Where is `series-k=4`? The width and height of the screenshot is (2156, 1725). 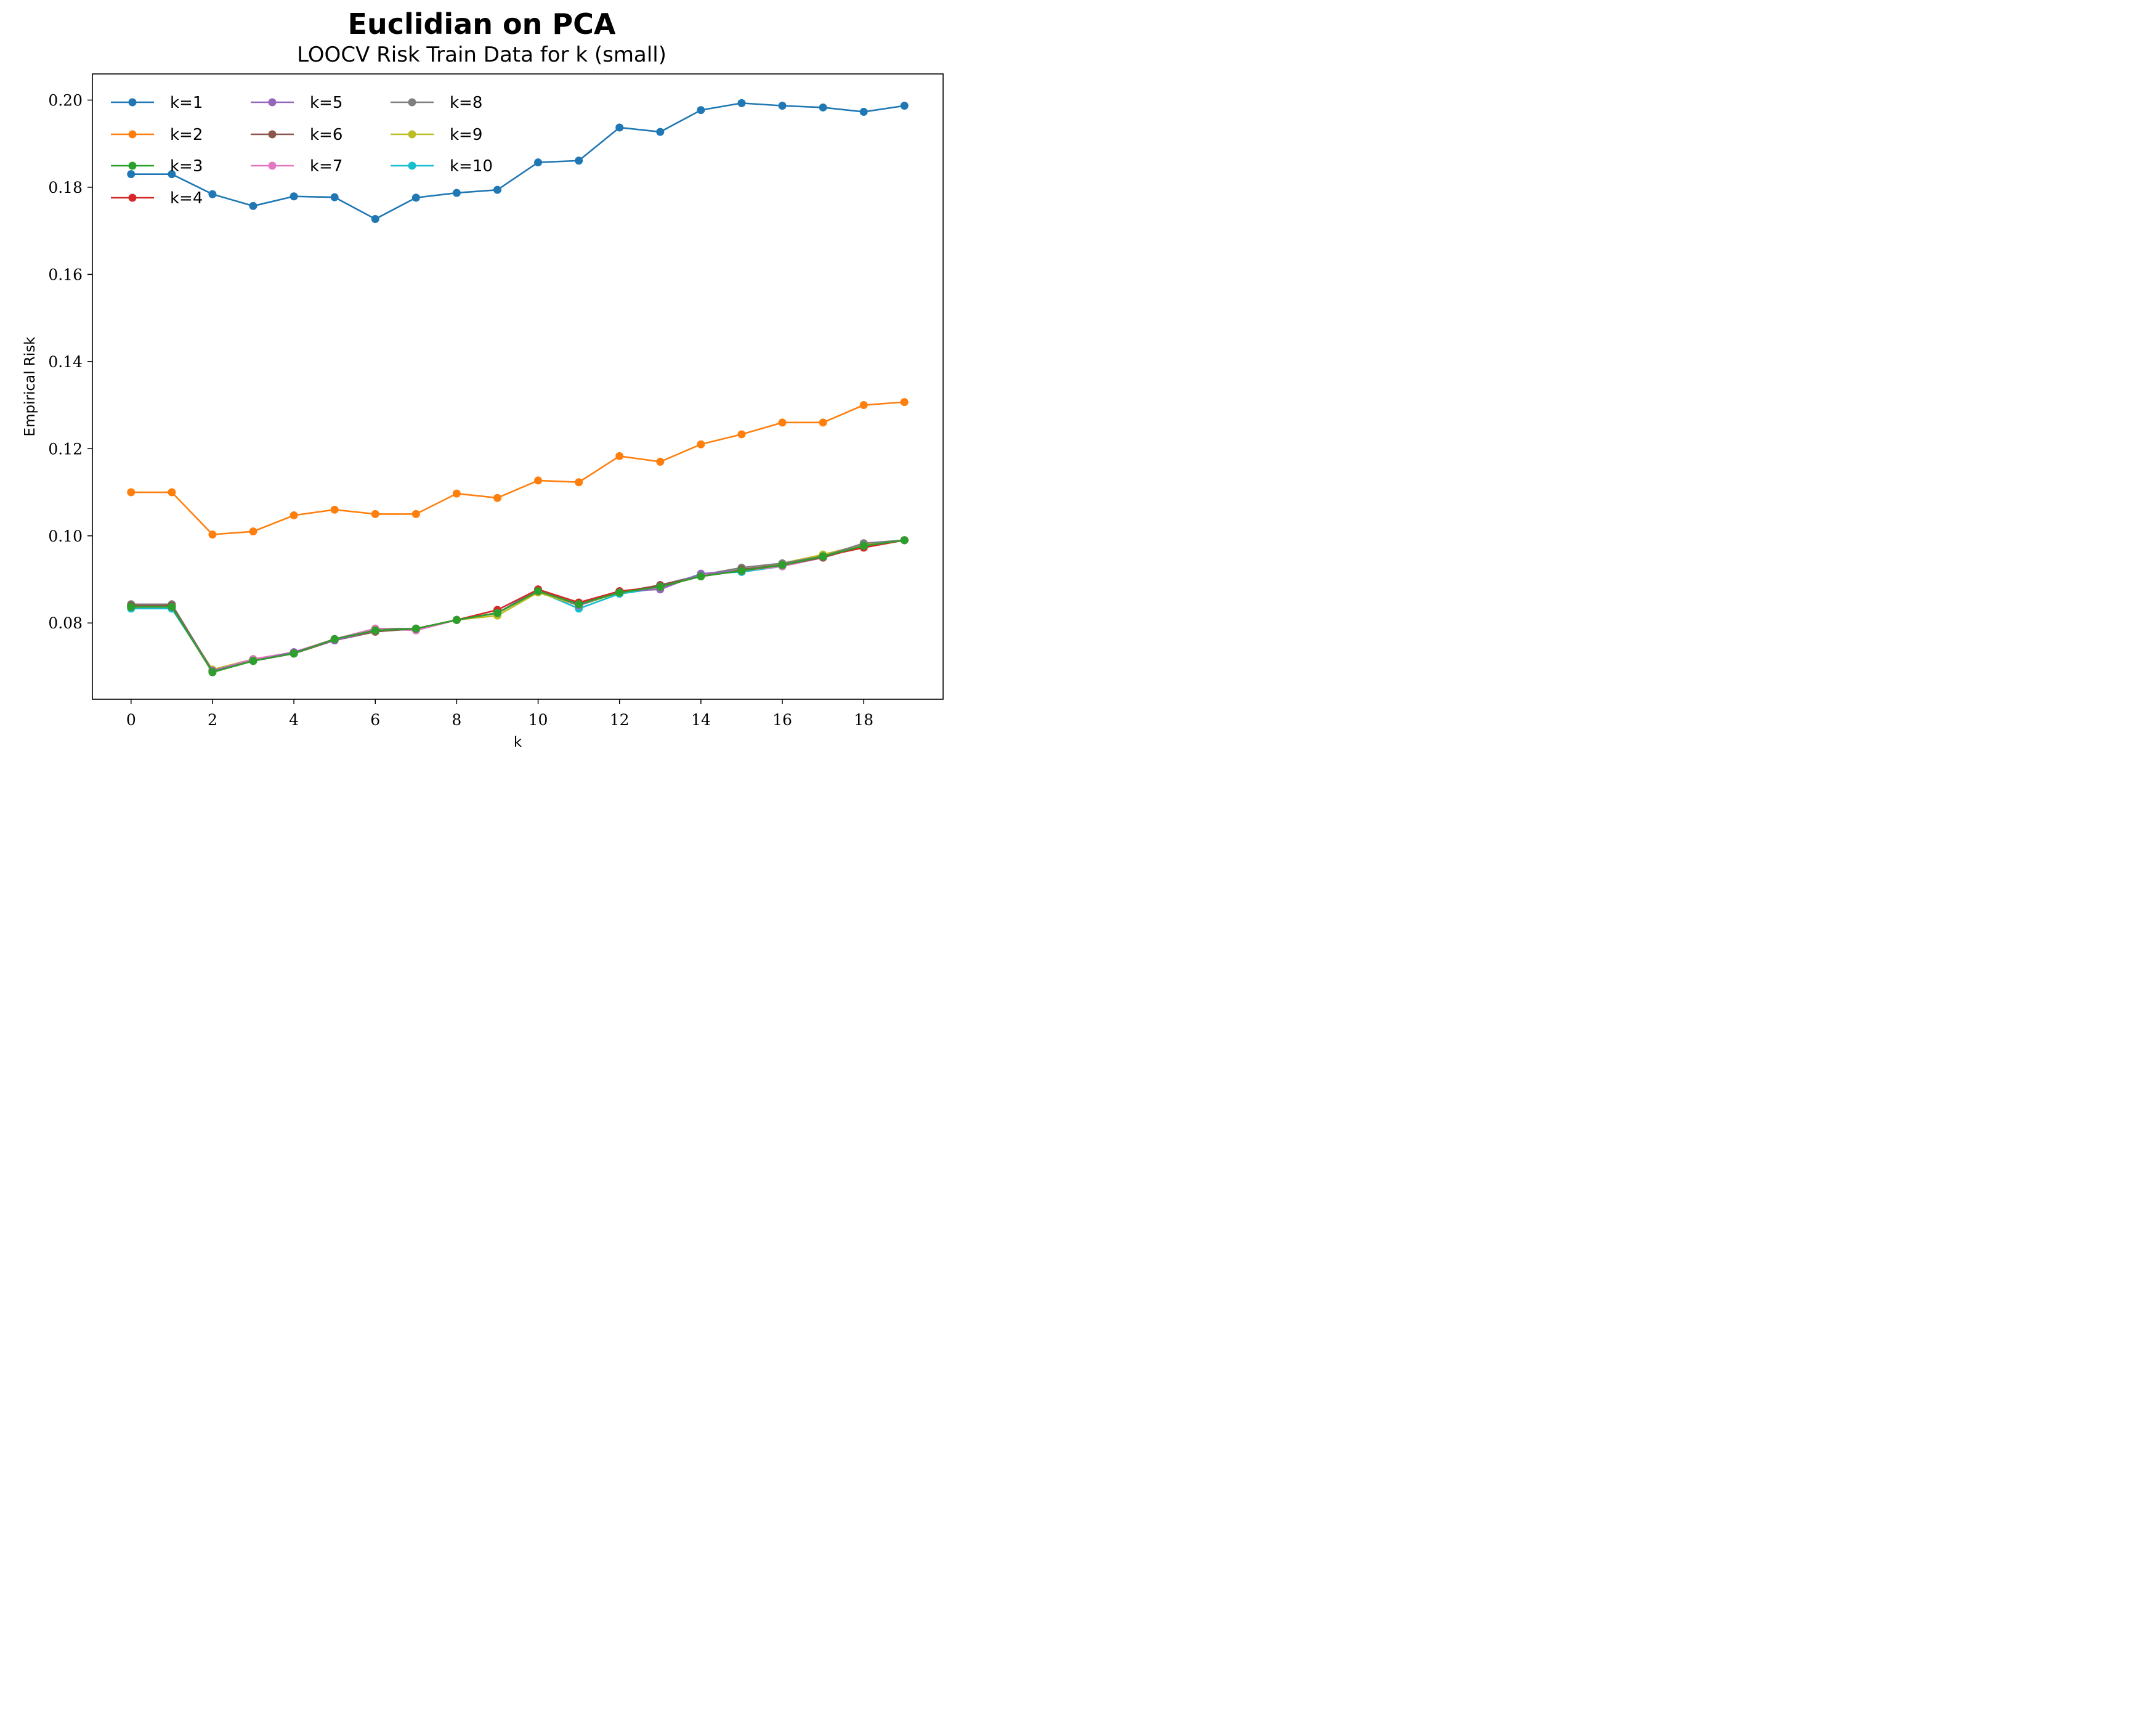 series-k=4 is located at coordinates (518, 606).